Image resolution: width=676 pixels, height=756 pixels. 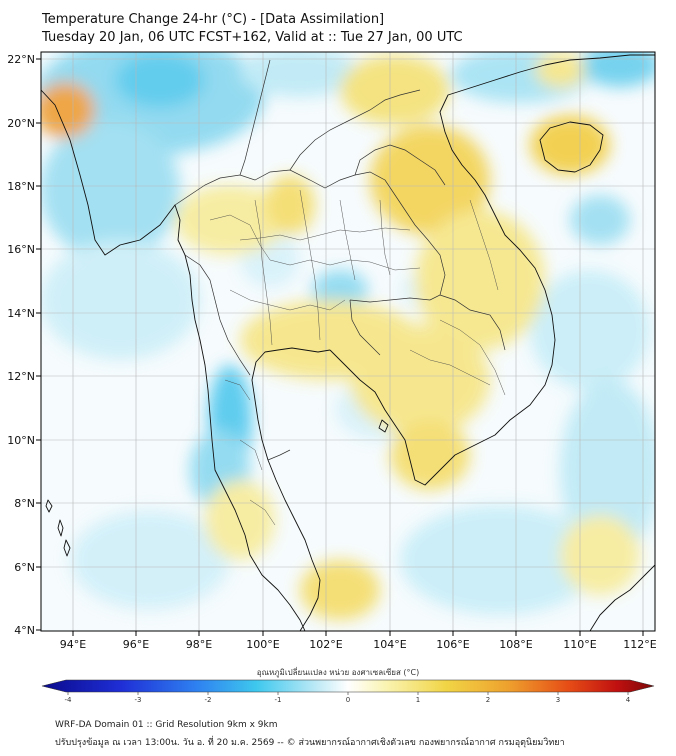 I want to click on lat-label: 14°N, so click(x=21, y=313).